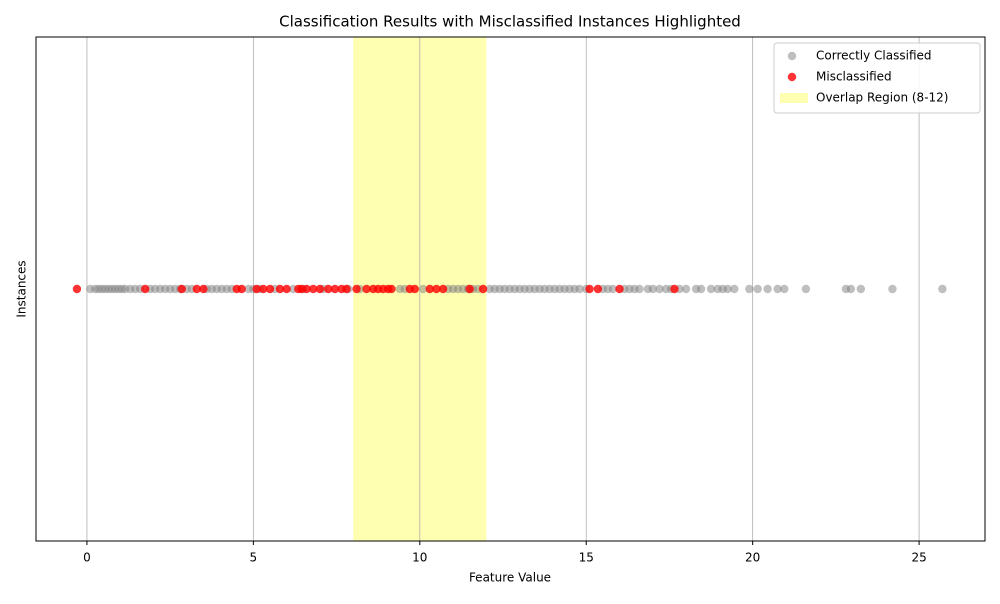  I want to click on x-tick-label: 15, so click(586, 558).